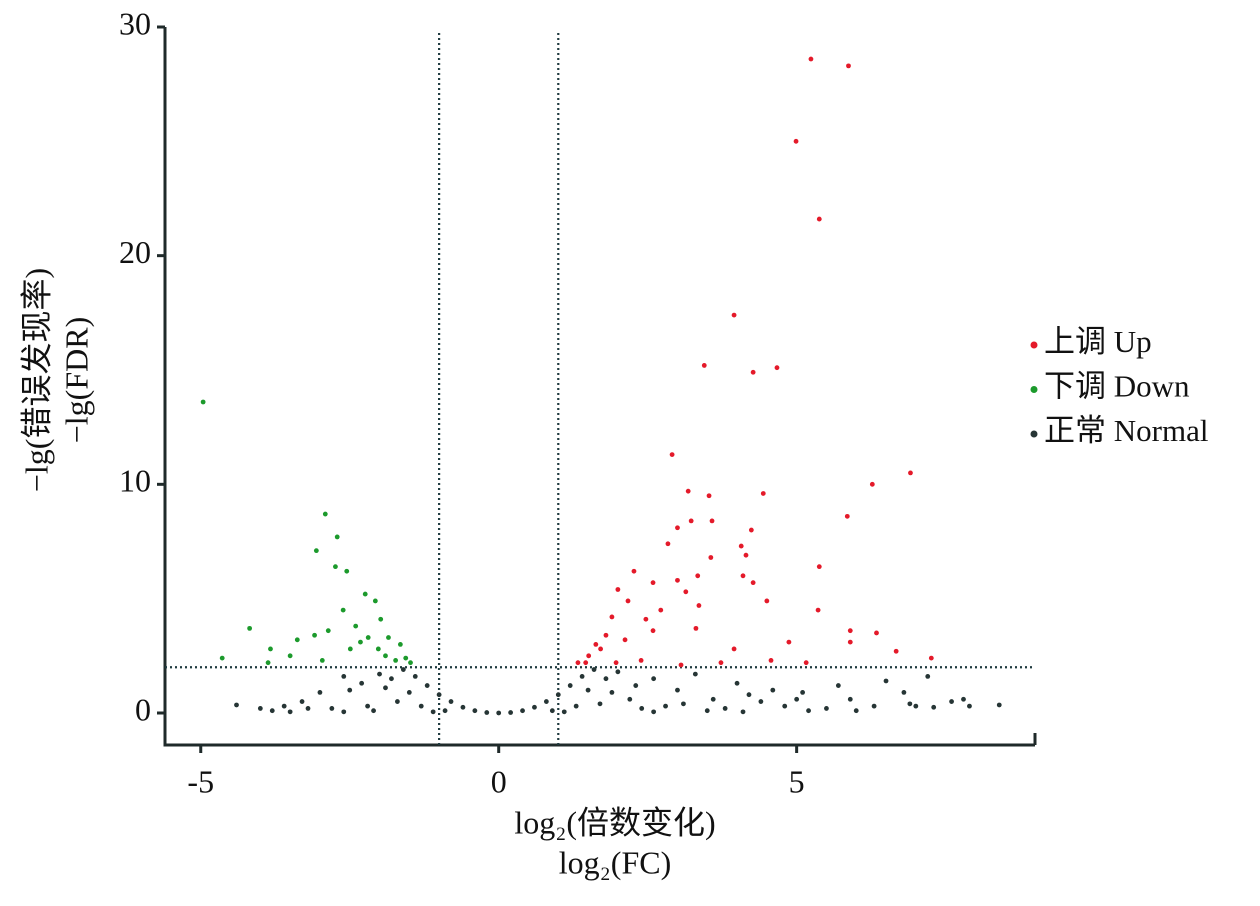 Image resolution: width=1260 pixels, height=906 pixels. Describe the element at coordinates (76, 380) in the screenshot. I see `y-axis-title: −lg(FDR)` at that location.